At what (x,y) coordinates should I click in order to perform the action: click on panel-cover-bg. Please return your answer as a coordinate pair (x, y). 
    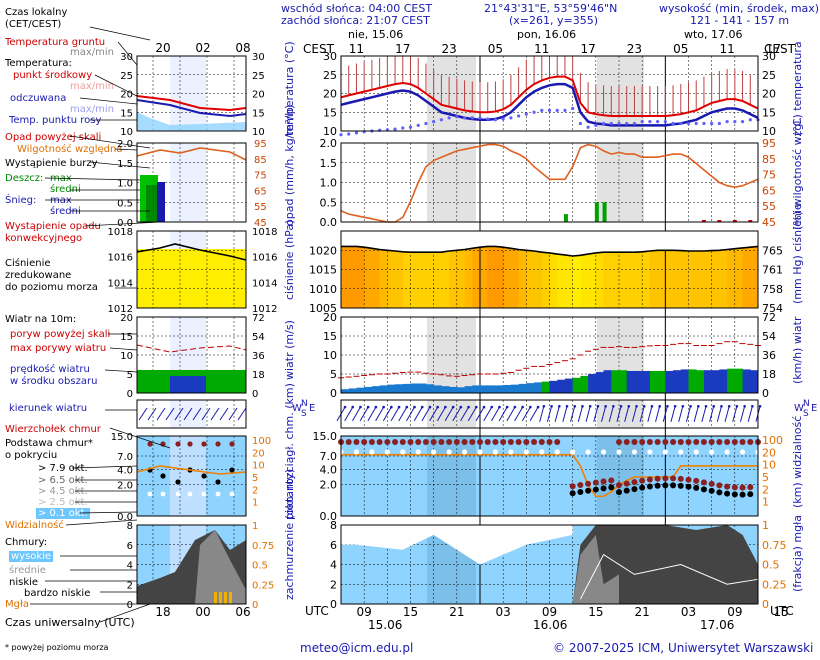
    Looking at the image, I should click on (549, 564).